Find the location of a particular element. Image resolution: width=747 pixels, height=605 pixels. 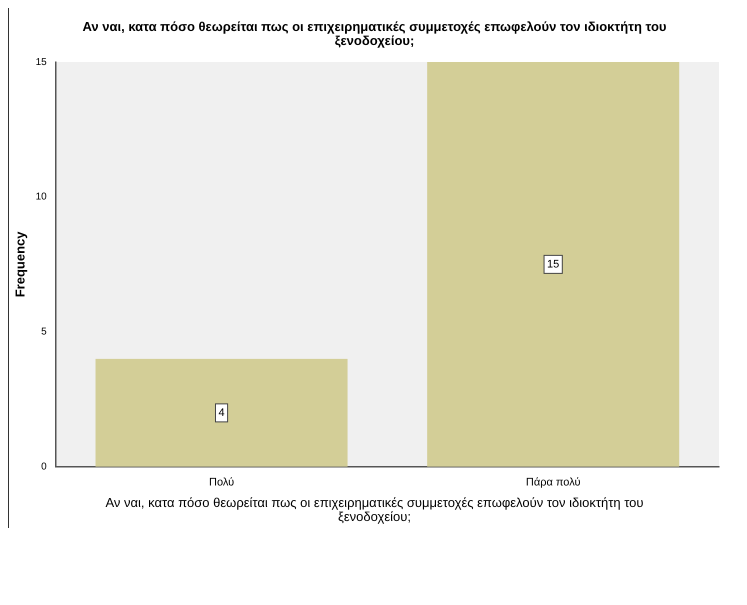

x-tick-label: Πάρα πολύ is located at coordinates (553, 482).